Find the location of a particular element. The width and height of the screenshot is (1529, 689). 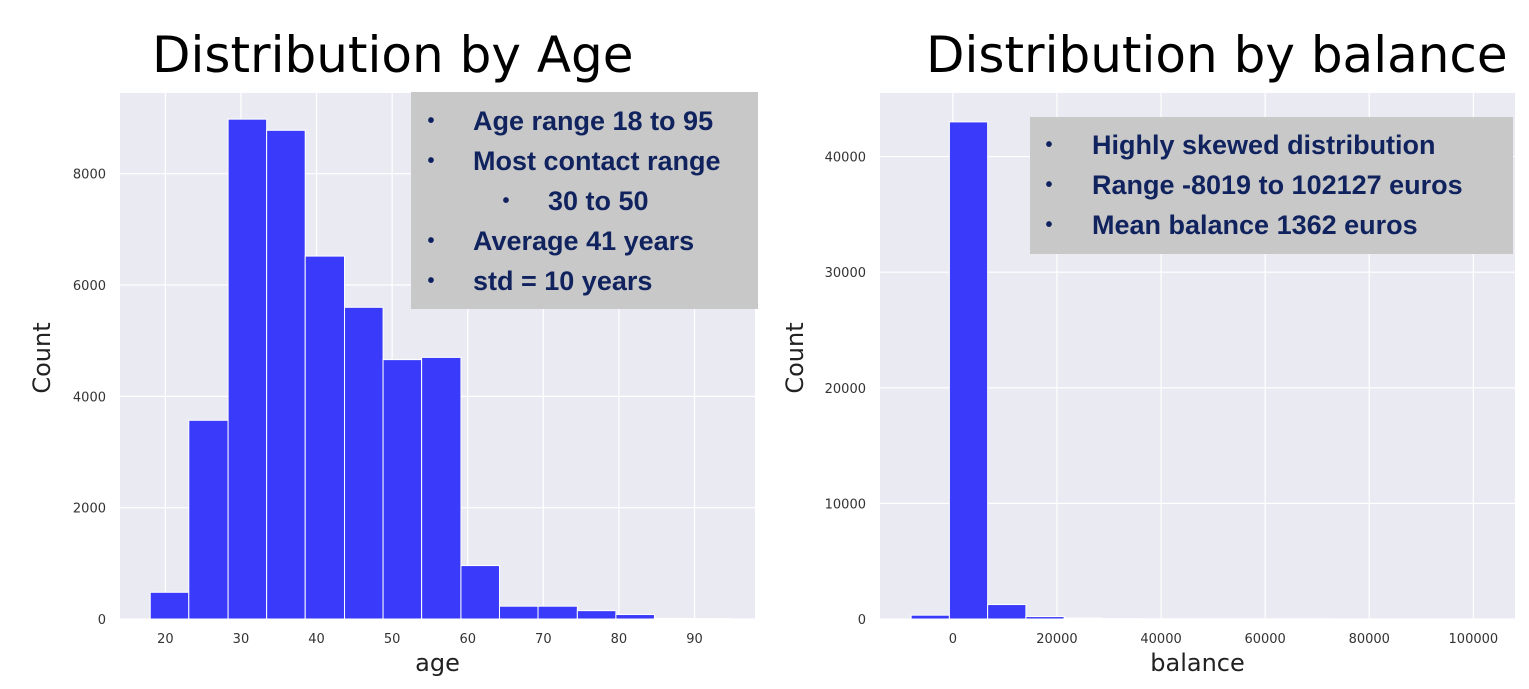

age-summary-text: Average 41 years is located at coordinates (584, 241).